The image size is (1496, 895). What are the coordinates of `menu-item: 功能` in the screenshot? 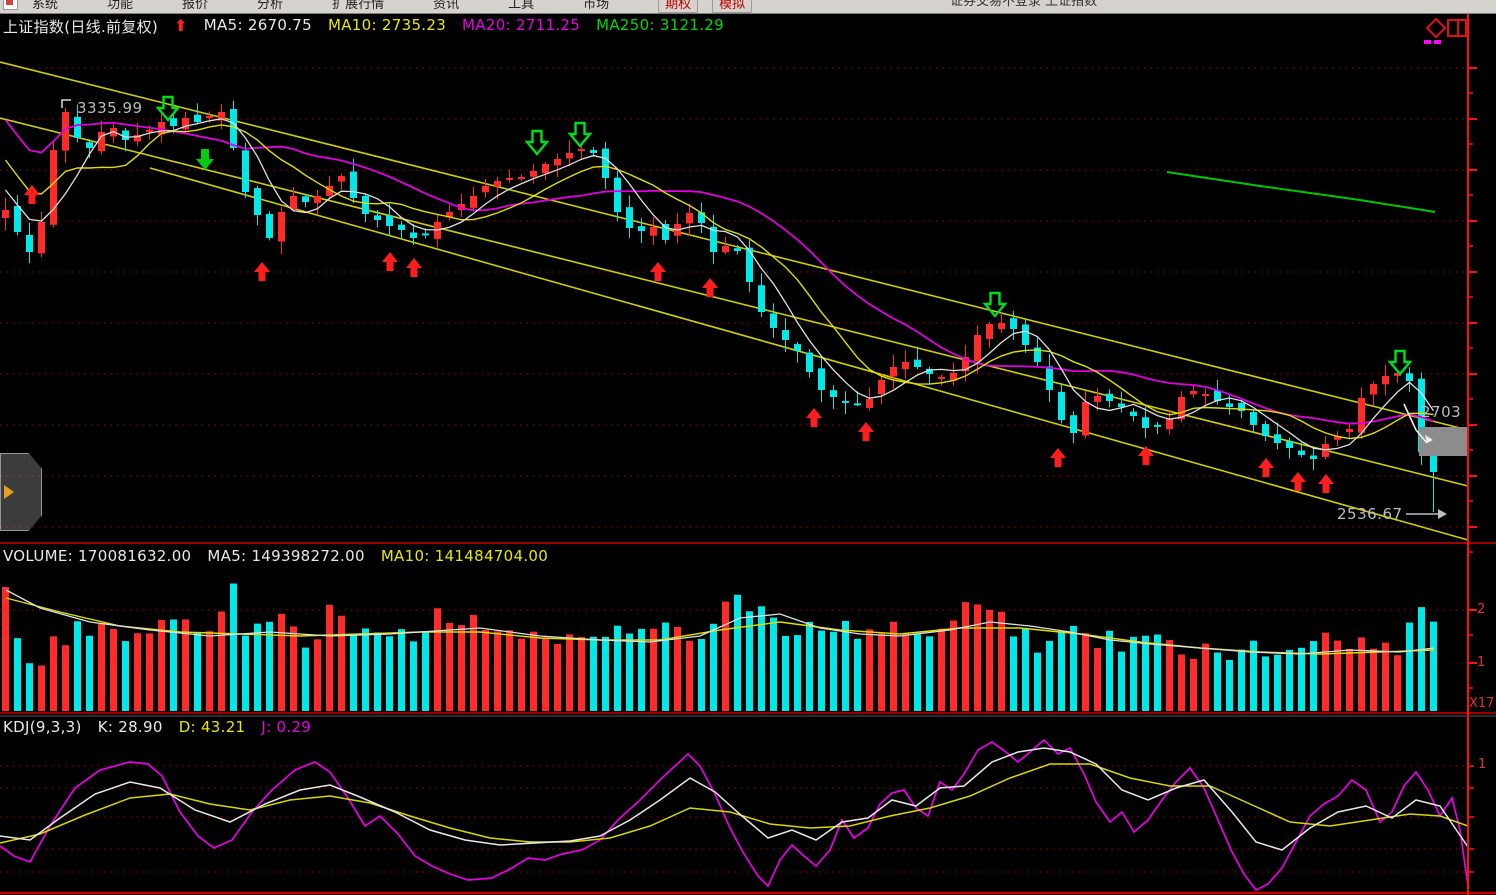 It's located at (120, 6).